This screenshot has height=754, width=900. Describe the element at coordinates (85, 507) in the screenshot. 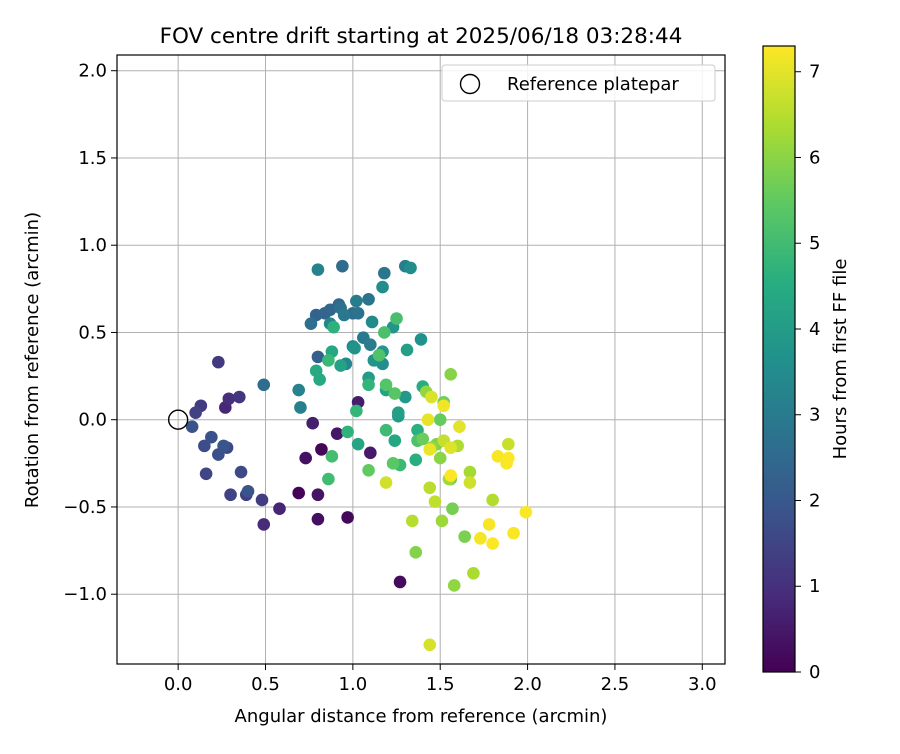

I see `y-tick-label: −0.5` at that location.